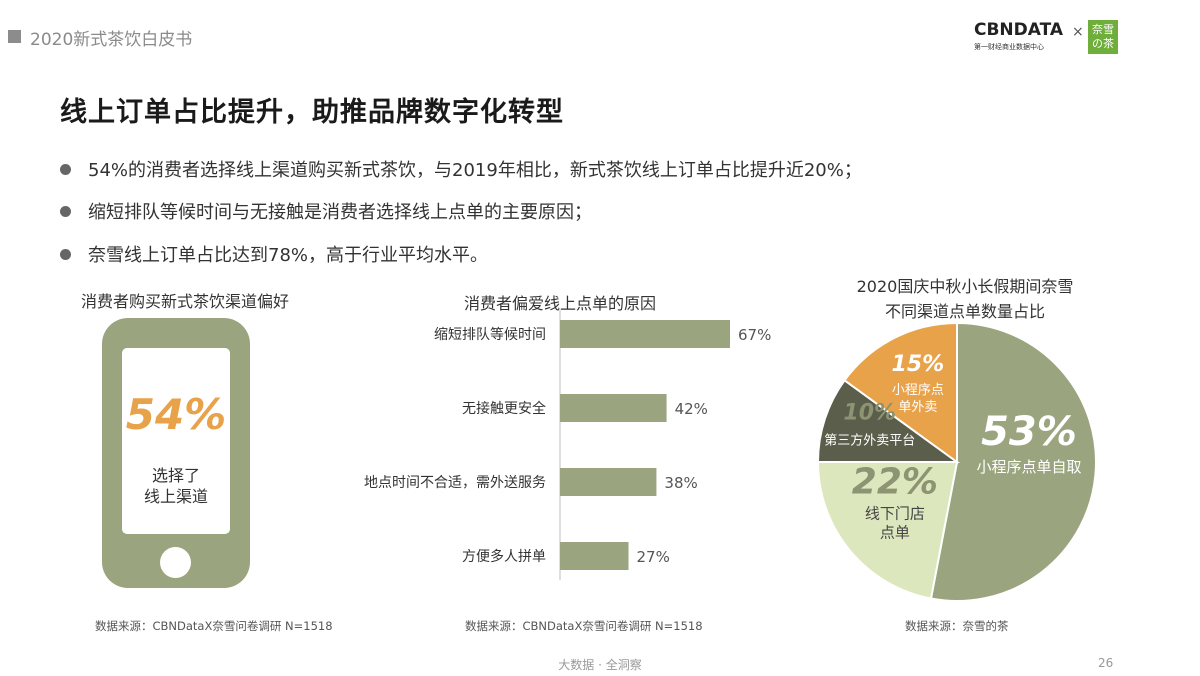 Image resolution: width=1200 pixels, height=676 pixels. Describe the element at coordinates (918, 390) in the screenshot. I see `pie-slice-label: 小程序点` at that location.